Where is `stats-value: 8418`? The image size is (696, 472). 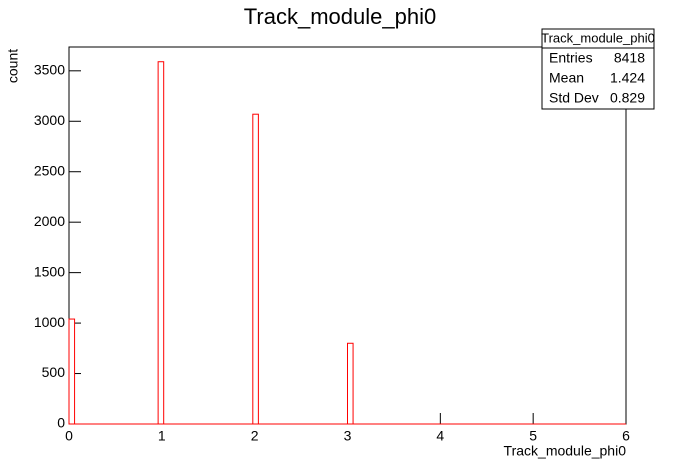
stats-value: 8418 is located at coordinates (629, 58).